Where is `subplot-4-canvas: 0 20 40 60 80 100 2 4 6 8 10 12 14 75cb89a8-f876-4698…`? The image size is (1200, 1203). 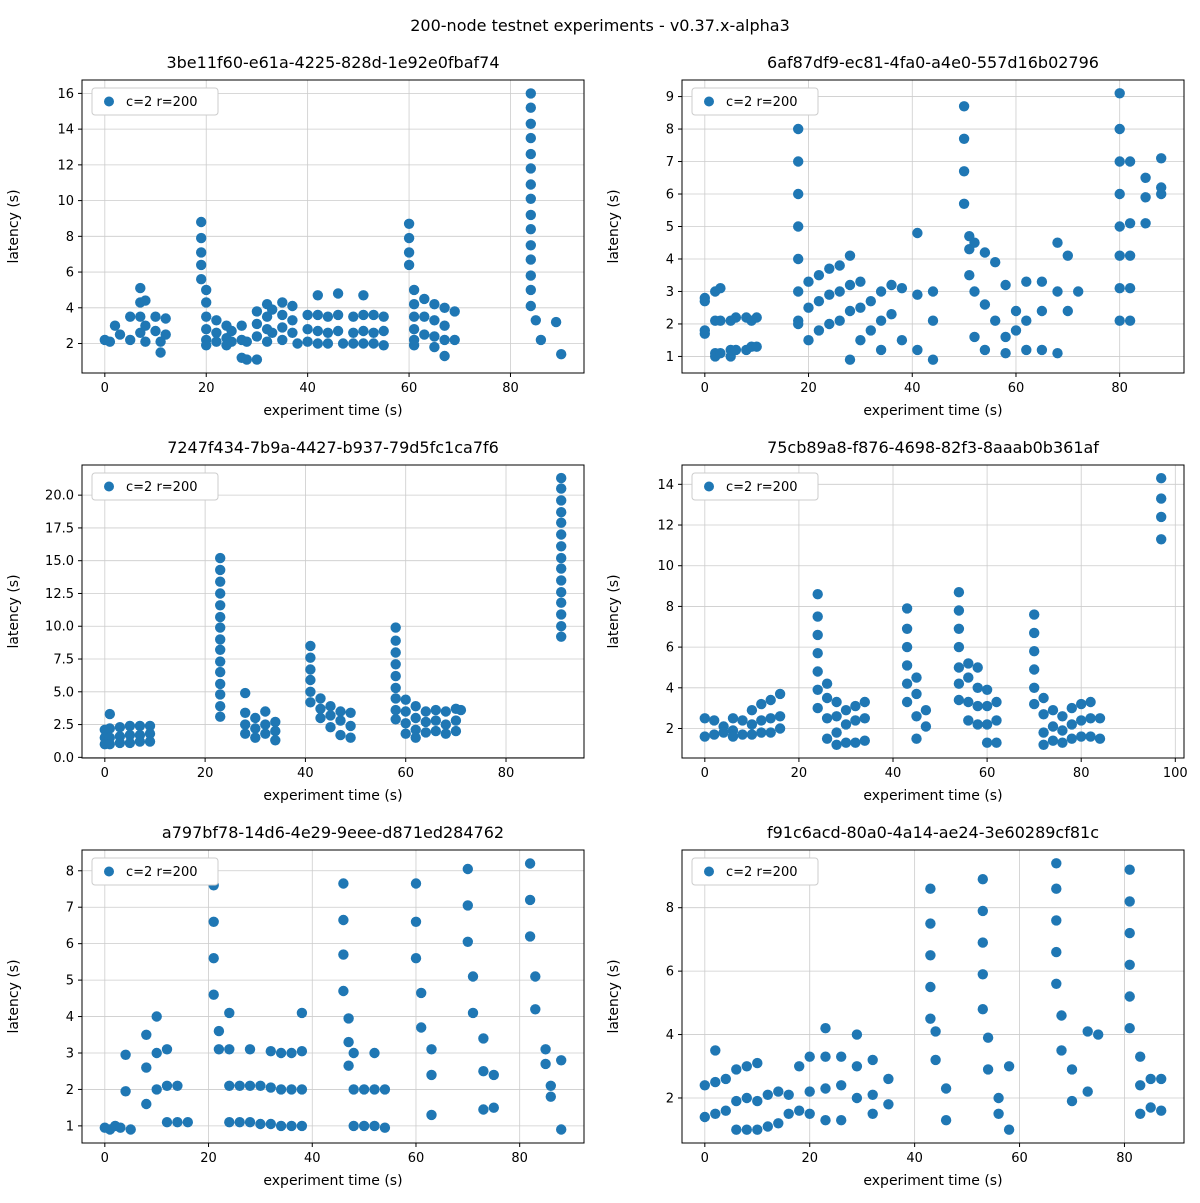 subplot-4-canvas: 0 20 40 60 80 100 2 4 6 8 10 12 14 75cb89a8-f876-4698… is located at coordinates (897, 621).